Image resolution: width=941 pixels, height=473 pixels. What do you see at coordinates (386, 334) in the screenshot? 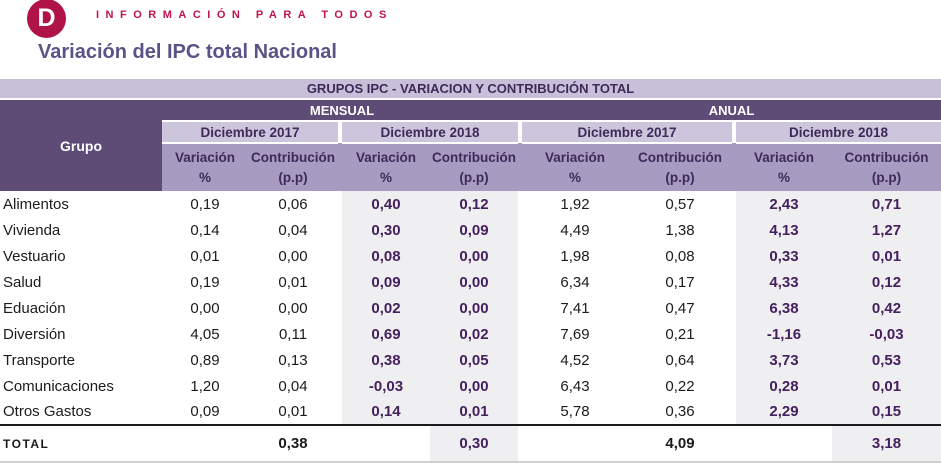
I see `cell-value: 0,69` at bounding box center [386, 334].